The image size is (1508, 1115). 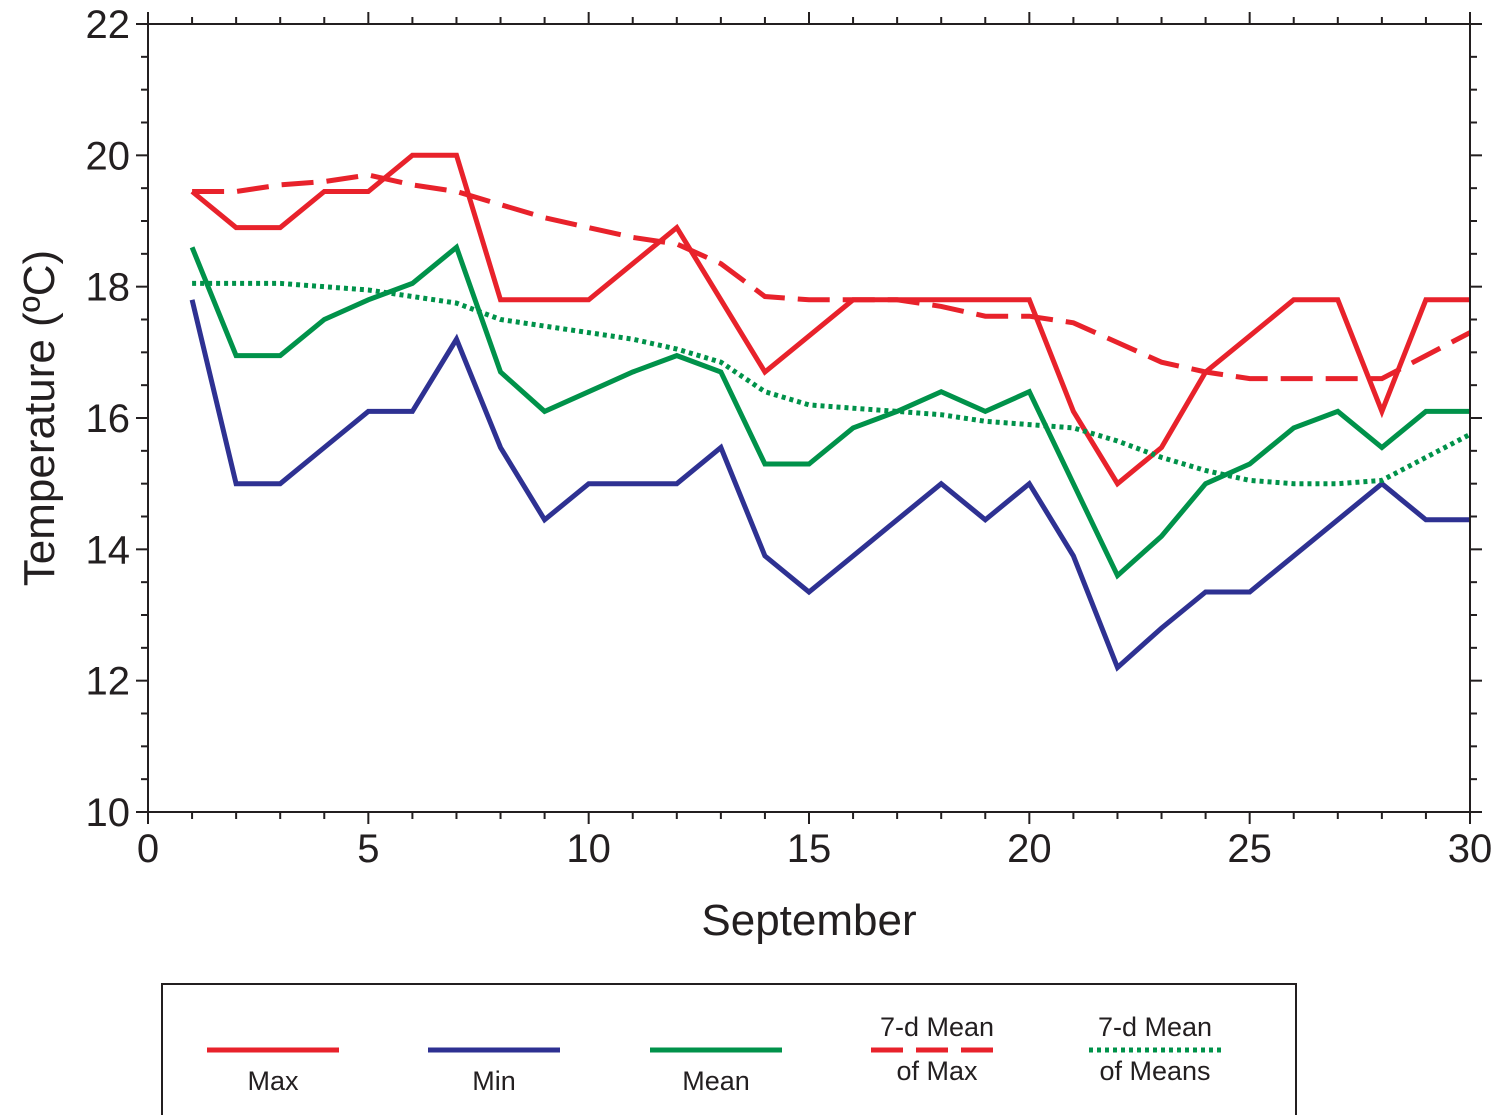 I want to click on x-tick-label: 15, so click(x=809, y=849).